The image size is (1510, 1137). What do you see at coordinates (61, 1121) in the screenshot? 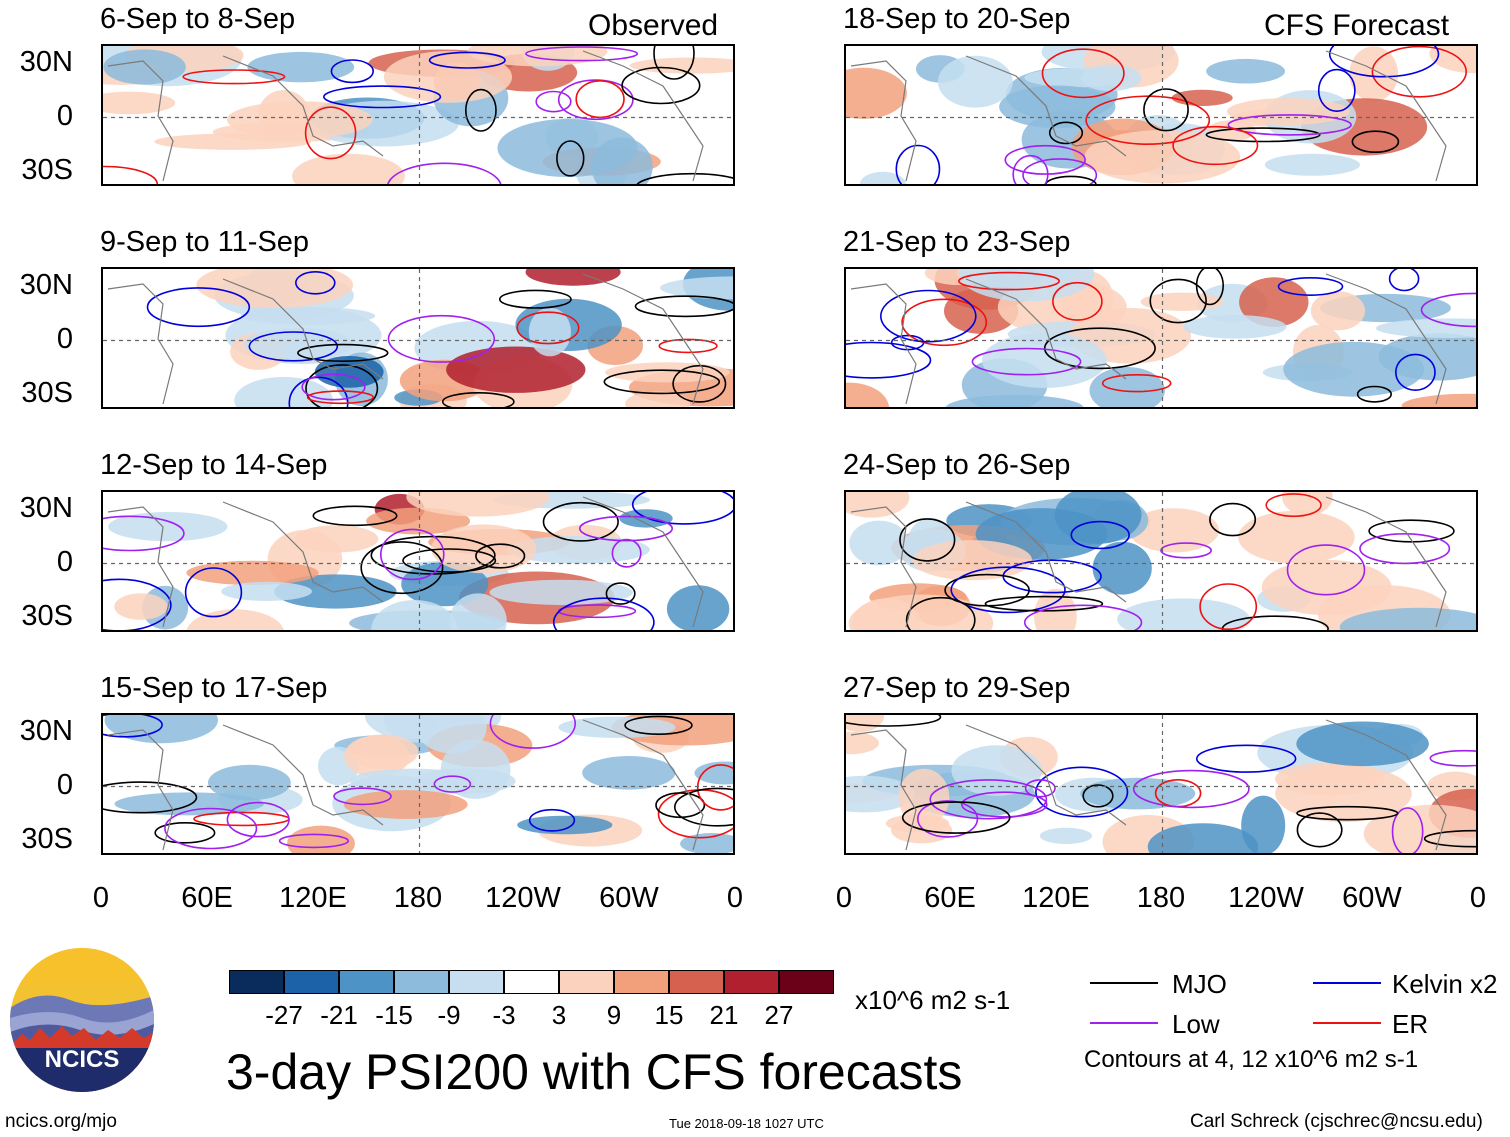
I see `footer-url: ncics.org/mjo` at bounding box center [61, 1121].